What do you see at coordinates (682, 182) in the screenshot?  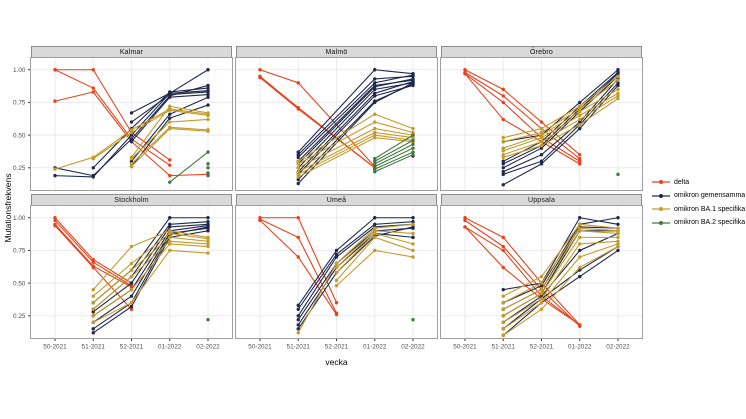 I see `legend-label: delta` at bounding box center [682, 182].